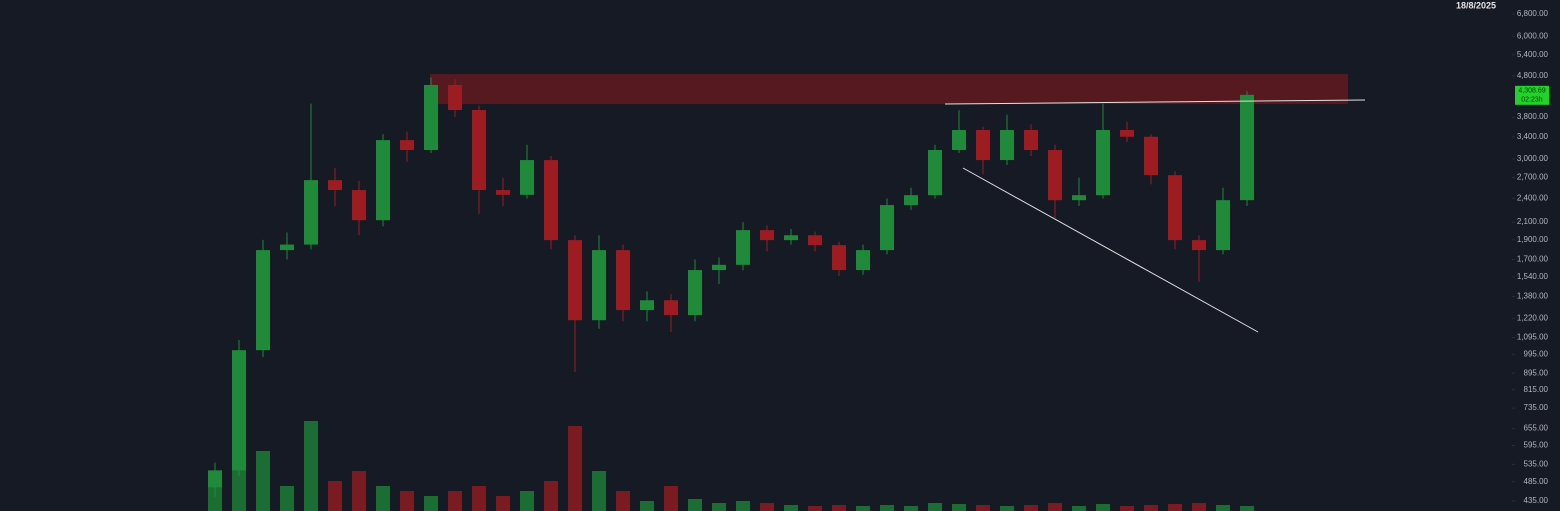 Image resolution: width=1560 pixels, height=511 pixels. I want to click on y-tick-label: 1,220.00, so click(1533, 317).